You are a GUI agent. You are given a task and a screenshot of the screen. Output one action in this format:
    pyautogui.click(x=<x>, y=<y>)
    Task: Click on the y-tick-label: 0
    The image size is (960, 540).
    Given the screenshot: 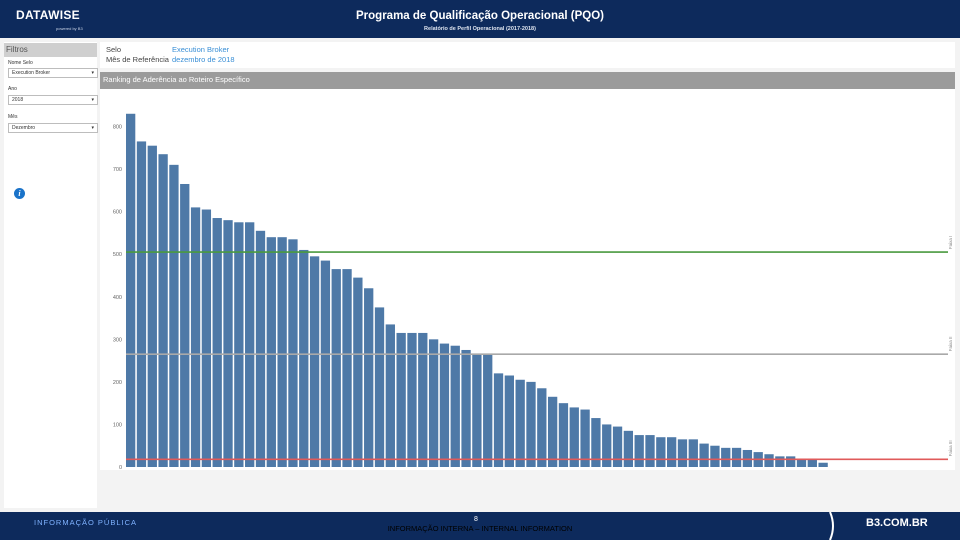 What is the action you would take?
    pyautogui.click(x=120, y=467)
    